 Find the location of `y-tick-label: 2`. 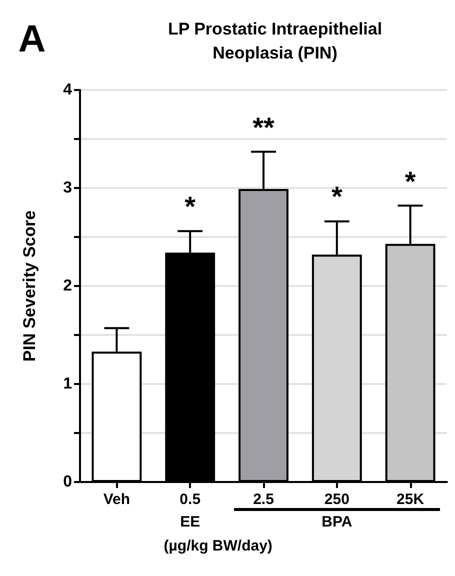

y-tick-label: 2 is located at coordinates (67, 286).